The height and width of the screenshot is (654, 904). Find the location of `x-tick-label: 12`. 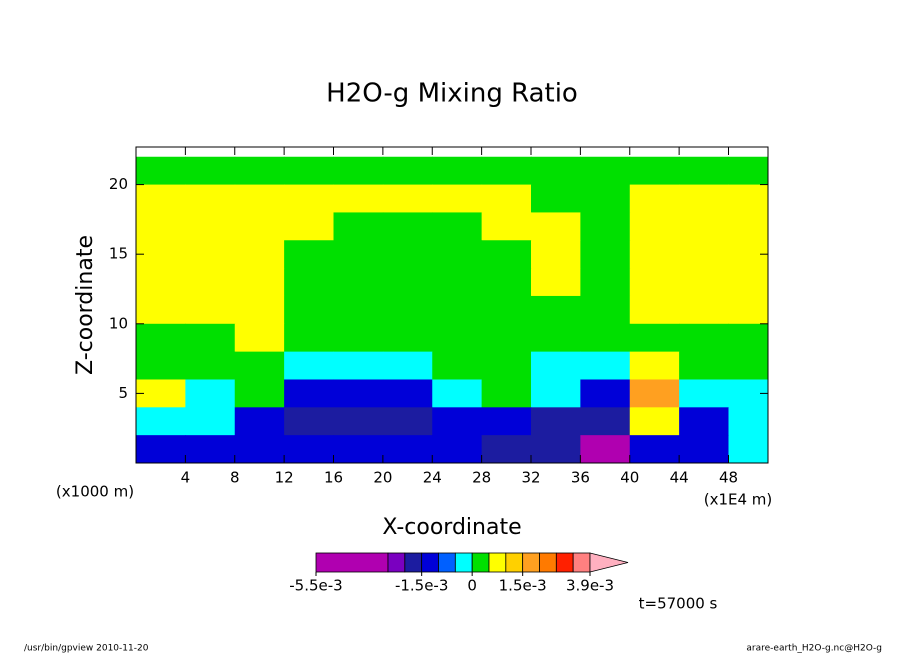

x-tick-label: 12 is located at coordinates (284, 478).